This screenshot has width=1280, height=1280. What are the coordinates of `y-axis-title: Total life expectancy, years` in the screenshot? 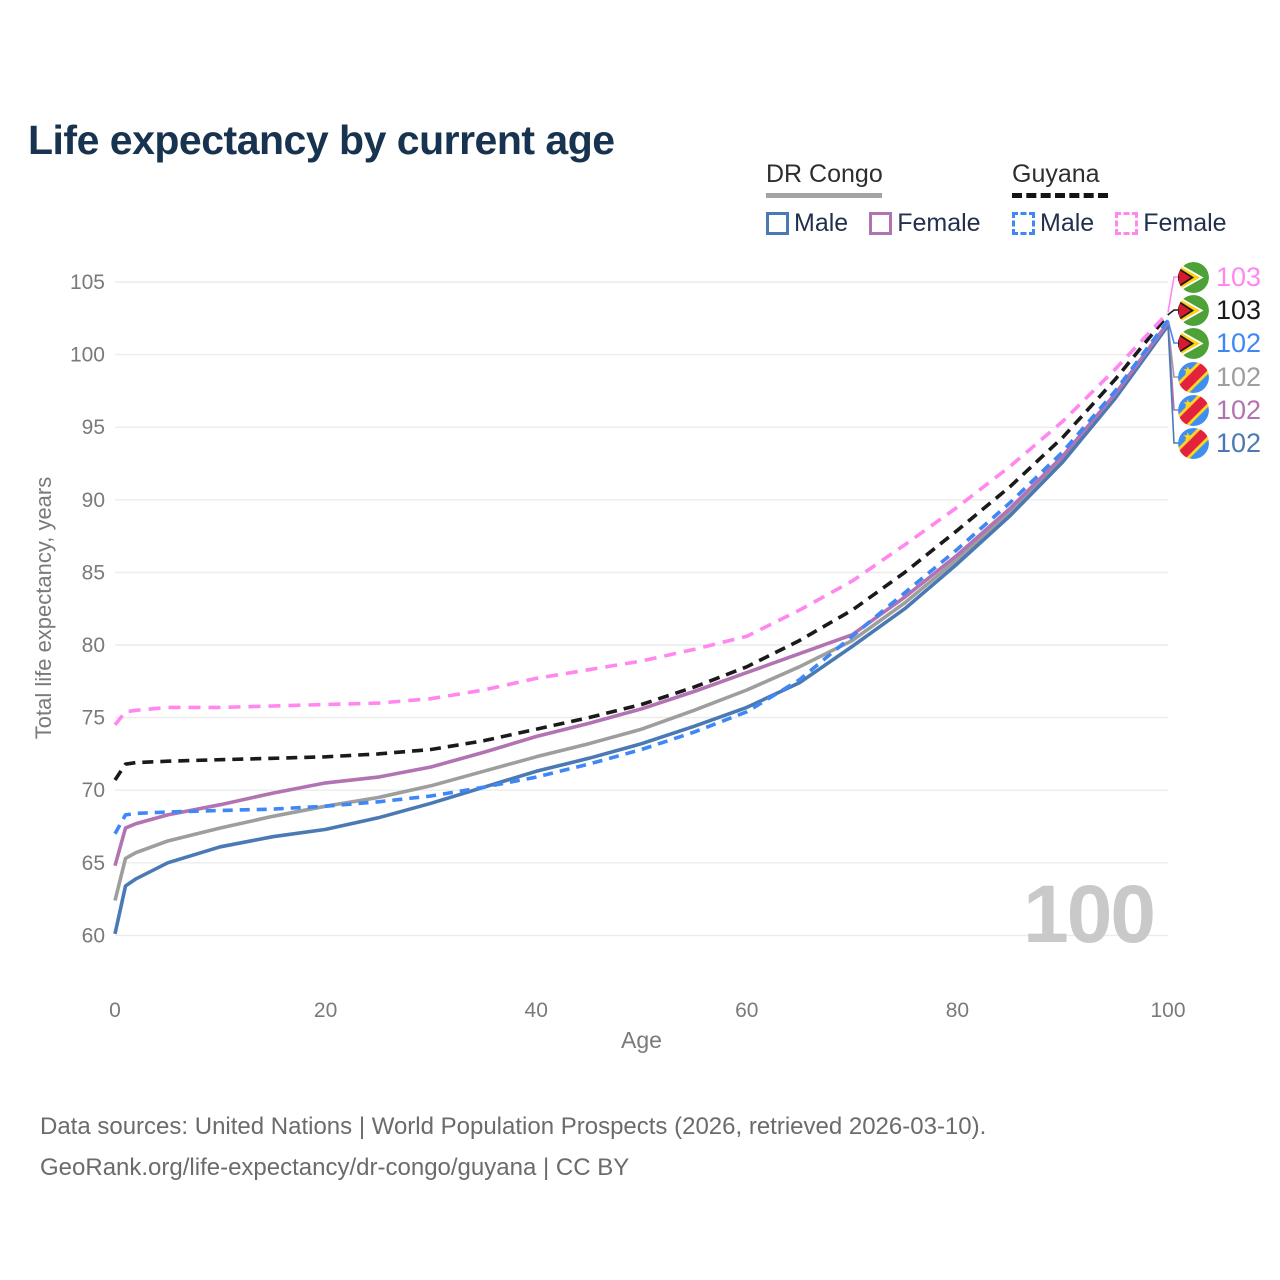 It's located at (43, 608).